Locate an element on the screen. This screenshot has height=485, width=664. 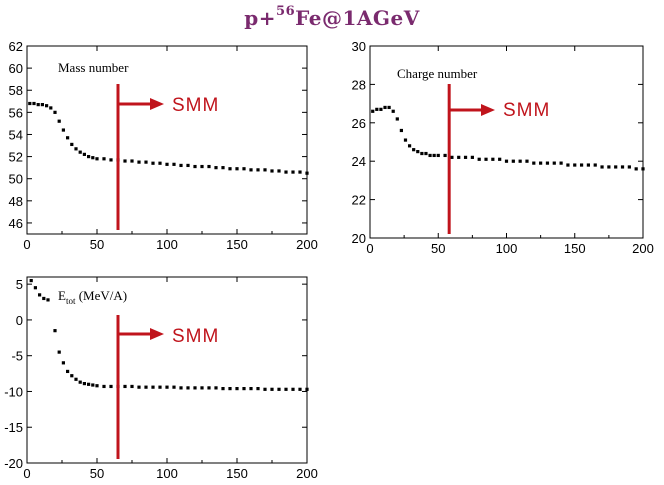
chart1-xtick-label: 200 is located at coordinates (307, 244).